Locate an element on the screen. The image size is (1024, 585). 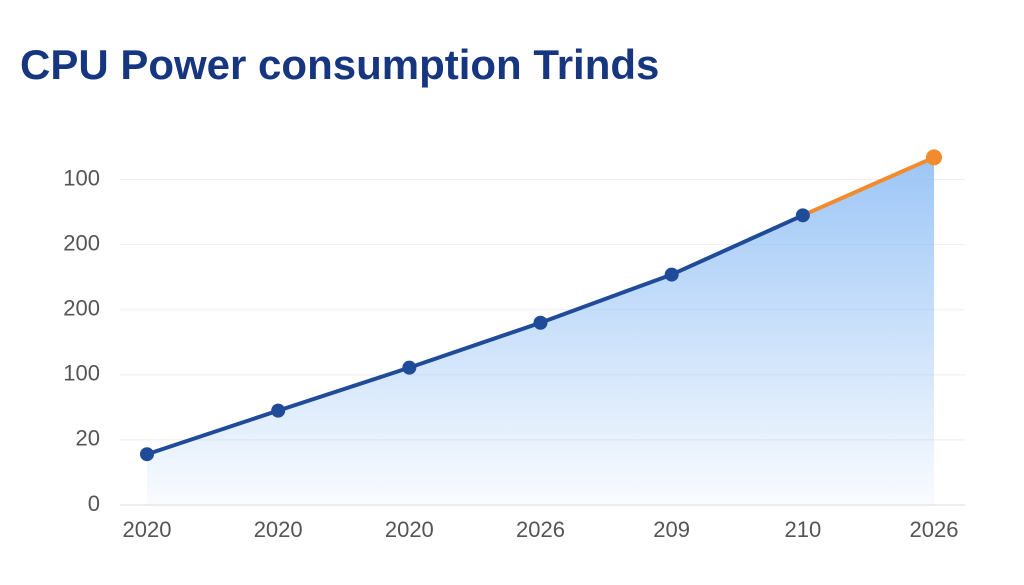
x-tick-label: 209 is located at coordinates (671, 529).